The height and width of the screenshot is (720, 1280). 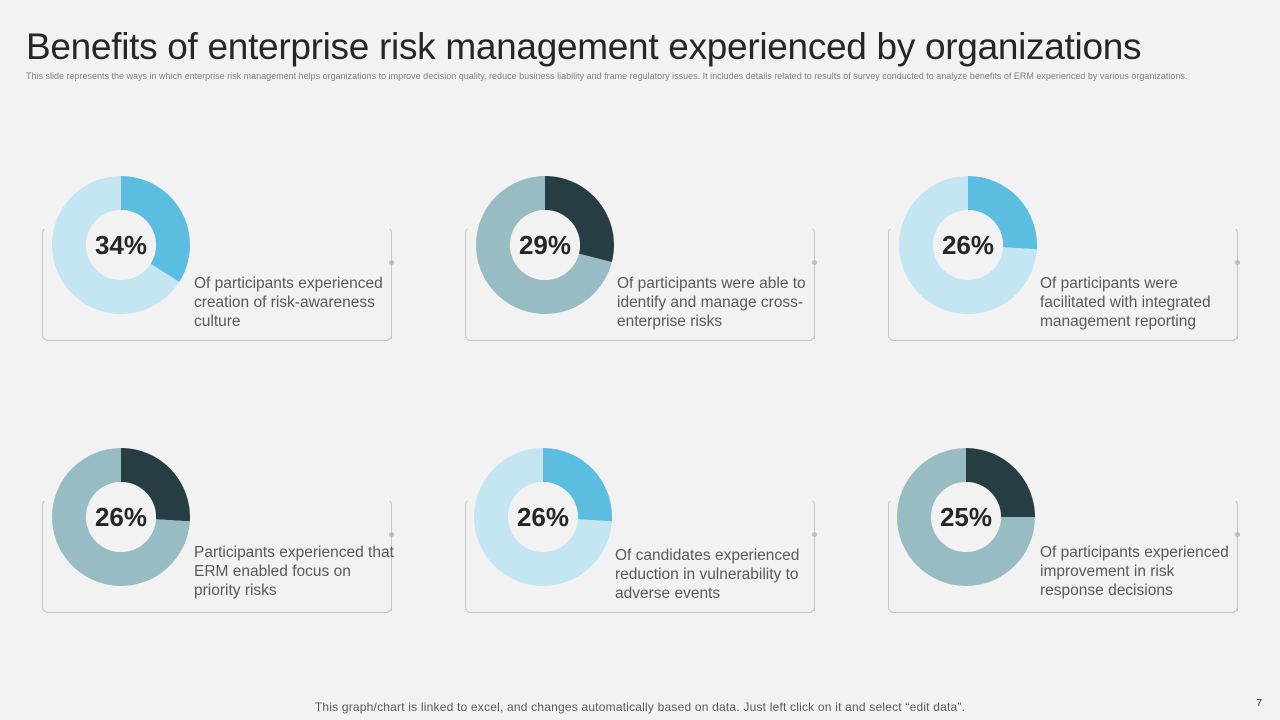 I want to click on page-number: 7, so click(x=1259, y=703).